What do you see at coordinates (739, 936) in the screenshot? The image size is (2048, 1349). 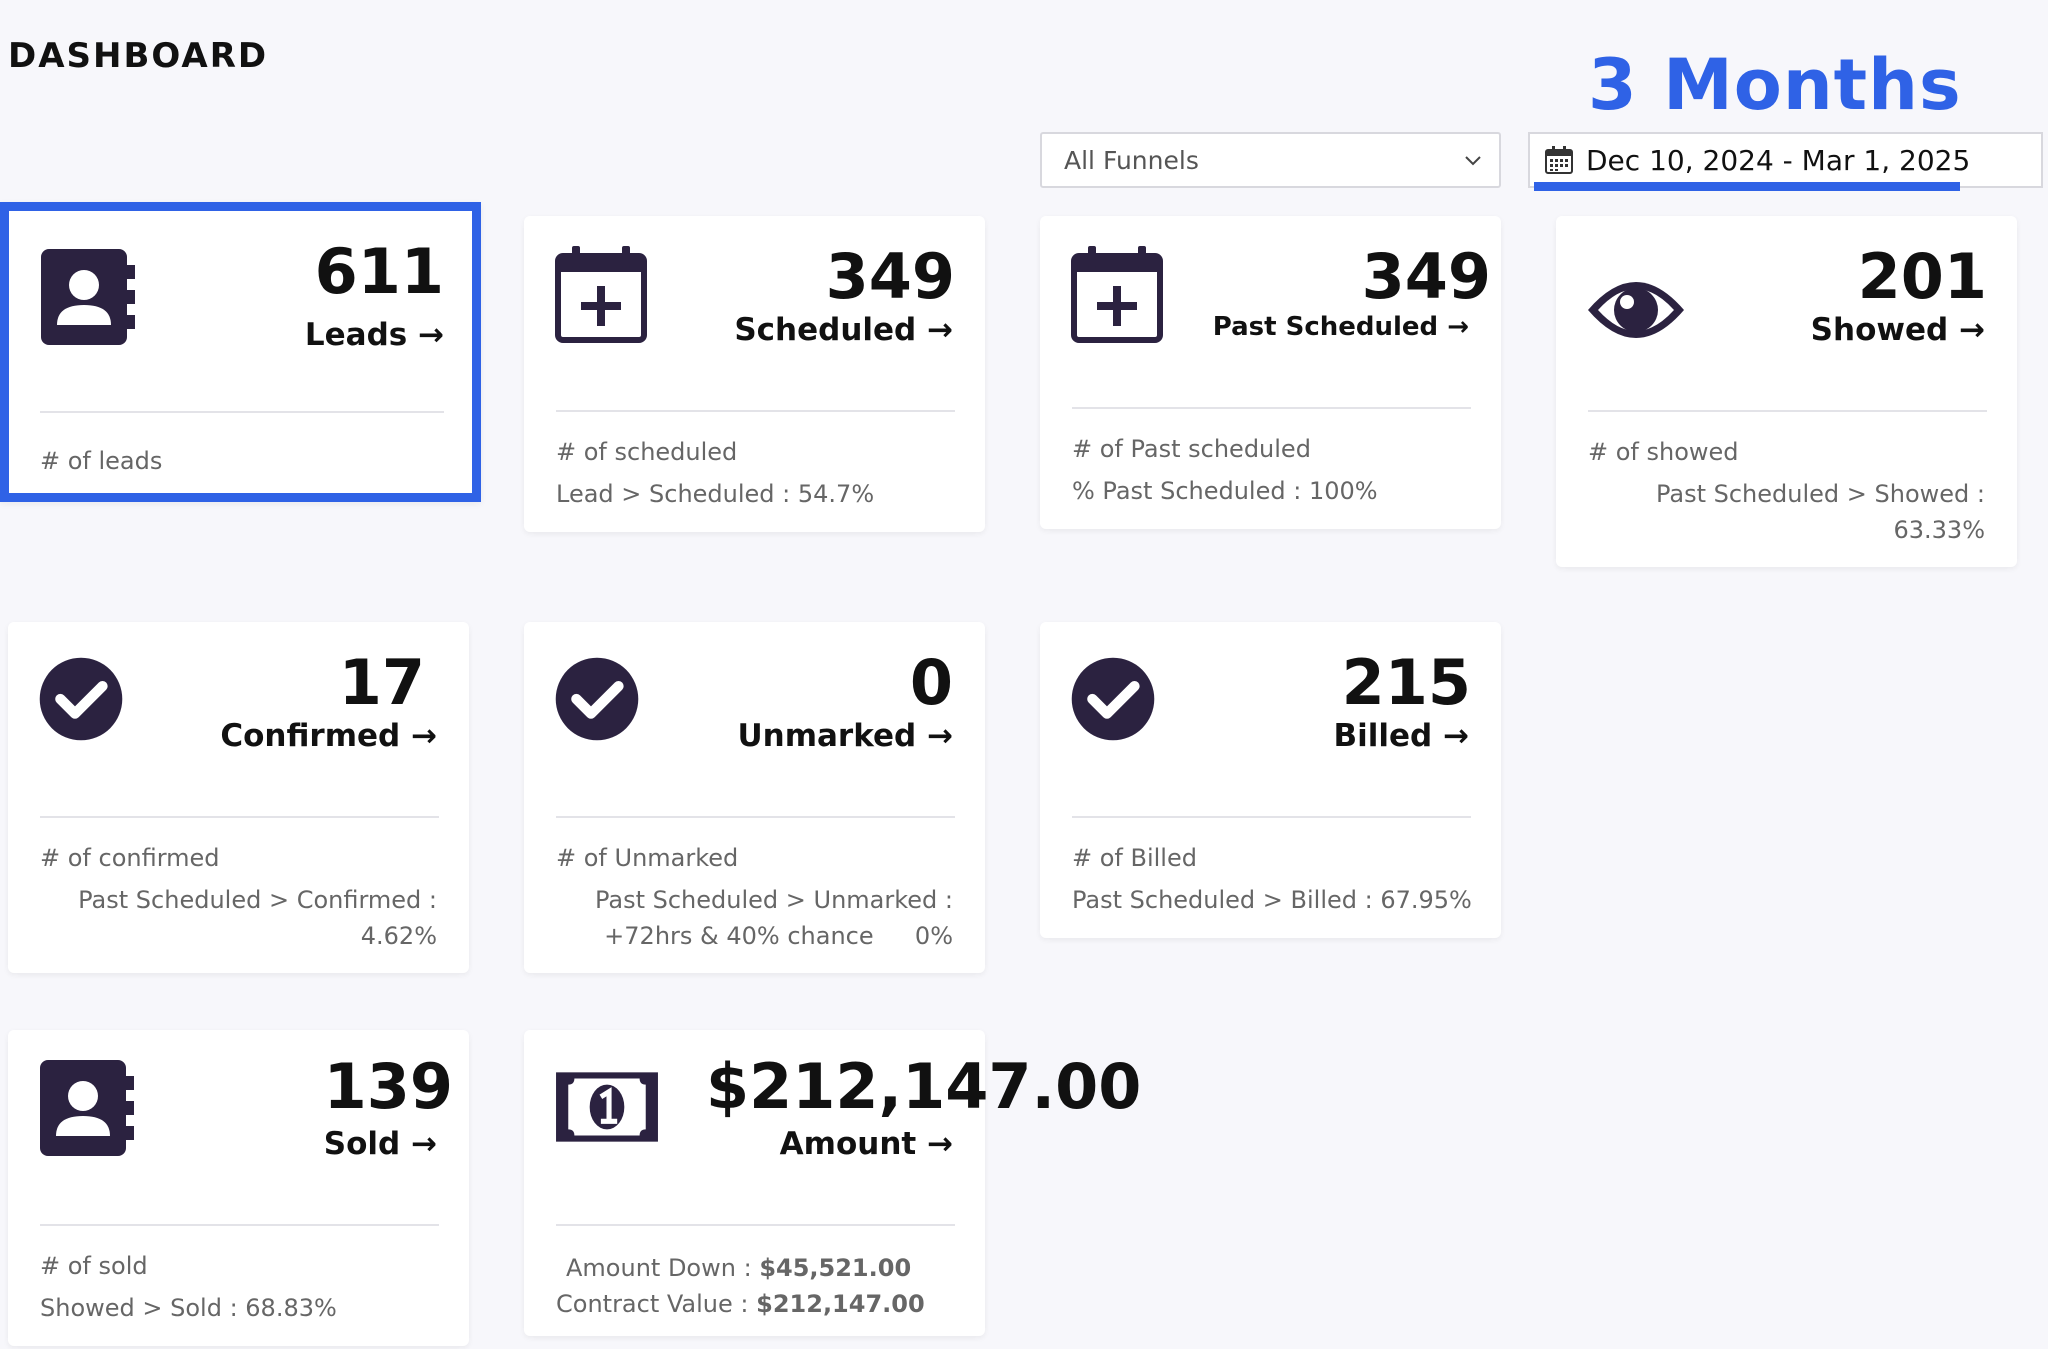 I see `unmarked-chance-text: +72hrs & 40% chance` at bounding box center [739, 936].